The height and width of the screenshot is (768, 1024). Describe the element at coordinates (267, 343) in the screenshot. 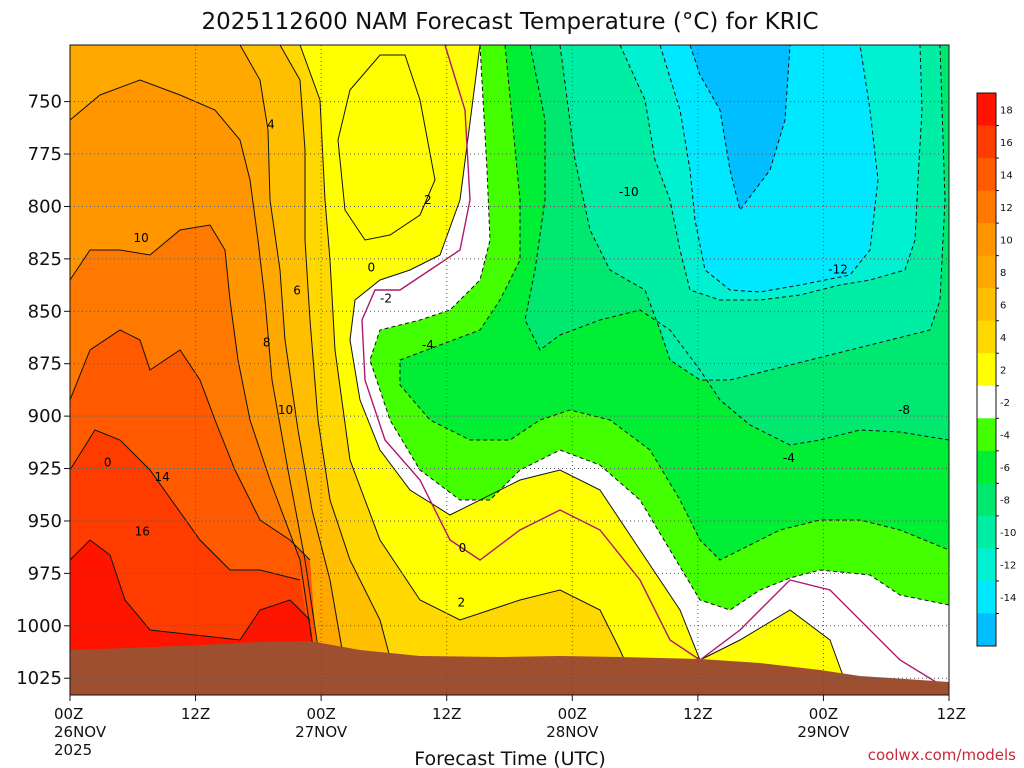

I see `contour-label: 8` at that location.